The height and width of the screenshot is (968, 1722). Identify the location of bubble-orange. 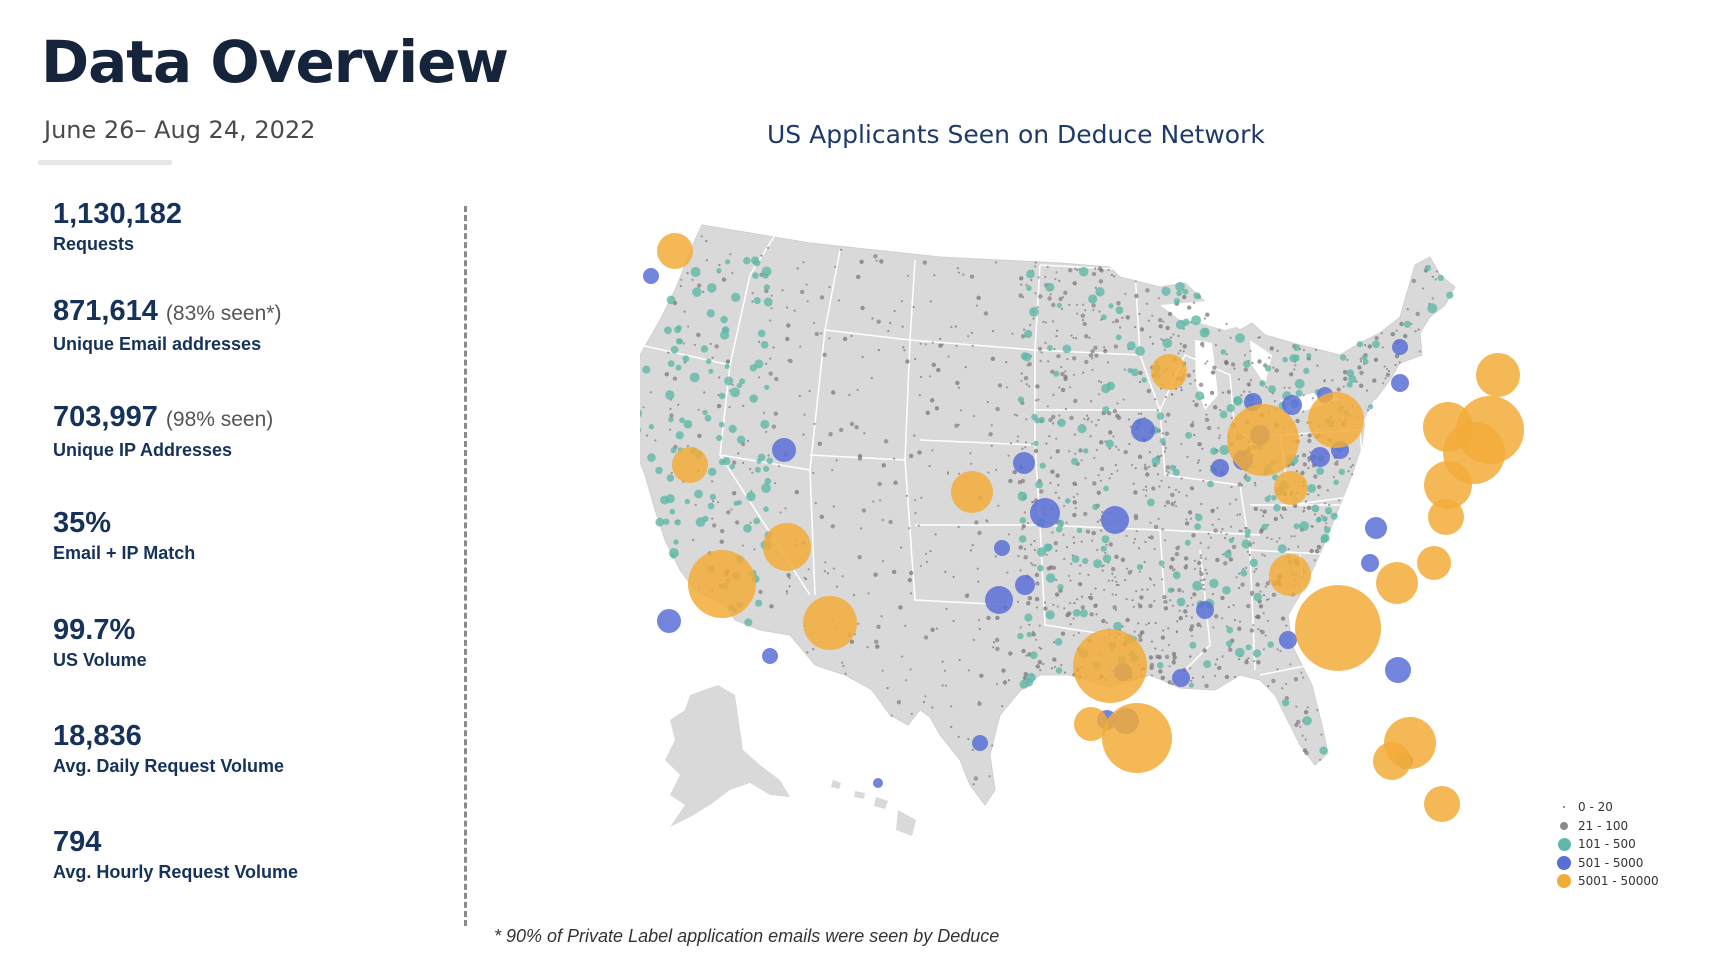
(1091, 724).